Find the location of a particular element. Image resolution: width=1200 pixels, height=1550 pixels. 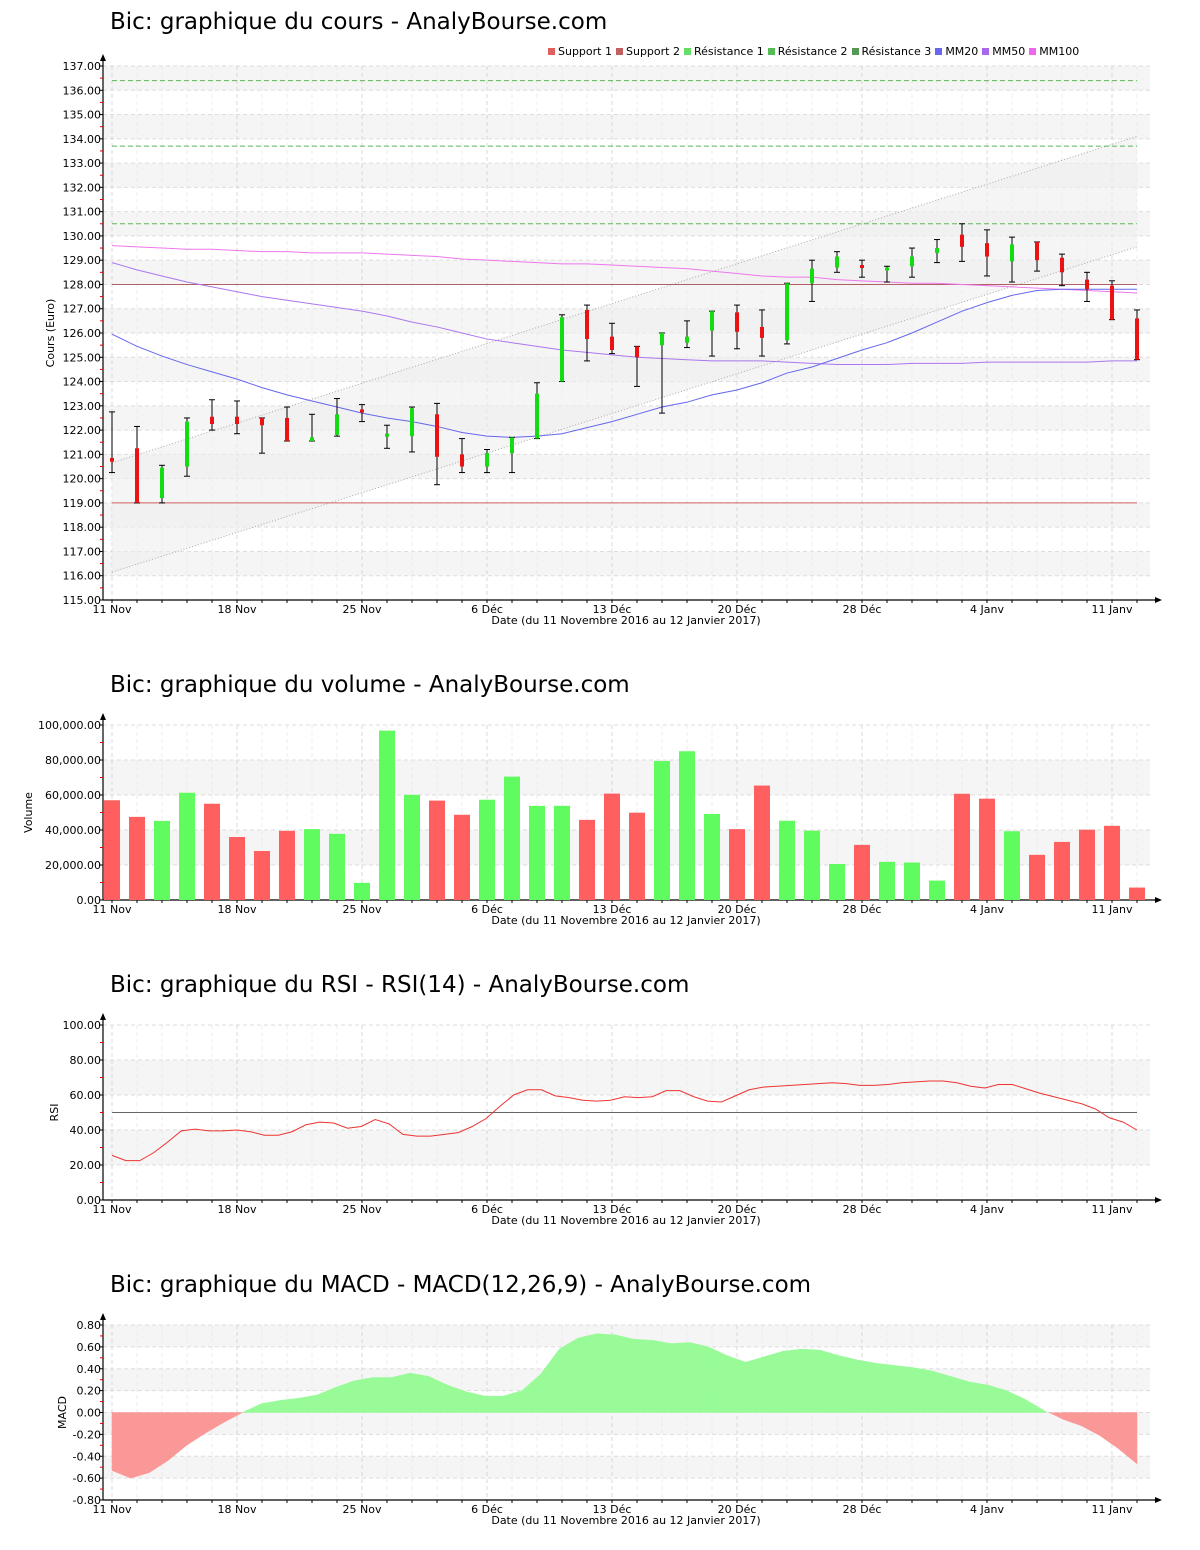

y-tick-label: 130.00 is located at coordinates (82, 236).